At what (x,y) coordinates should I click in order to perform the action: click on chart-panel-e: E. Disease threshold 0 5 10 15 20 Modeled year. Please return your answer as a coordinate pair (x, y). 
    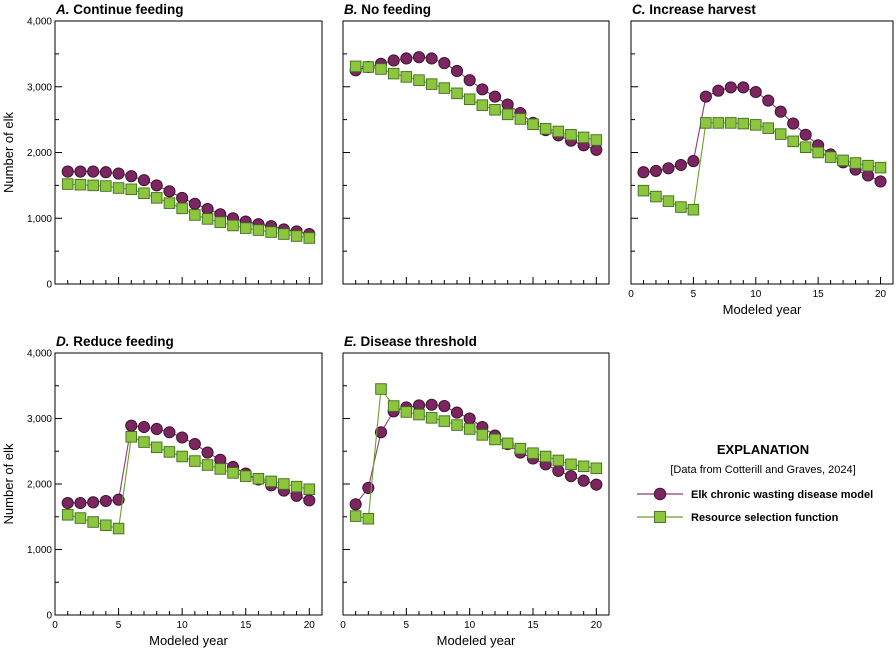
    Looking at the image, I should click on (475, 491).